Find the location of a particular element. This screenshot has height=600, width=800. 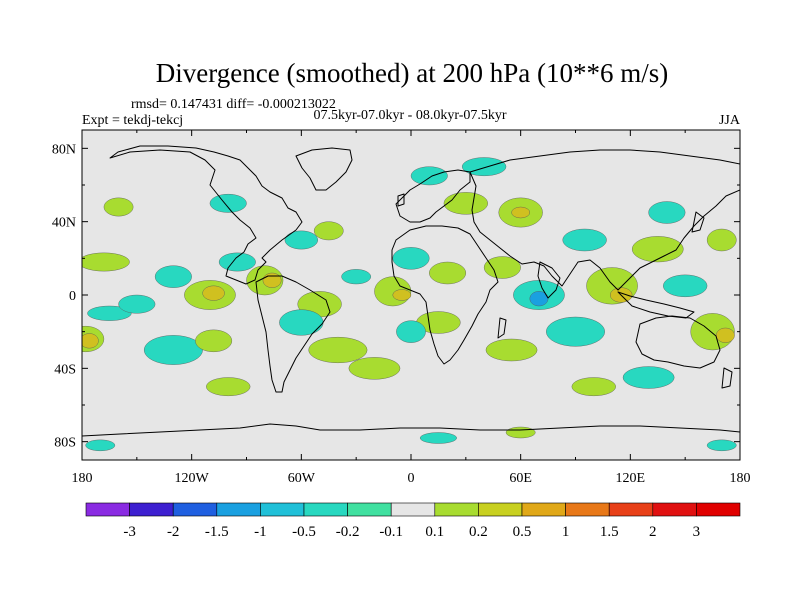

coast-japan is located at coordinates (698, 222).